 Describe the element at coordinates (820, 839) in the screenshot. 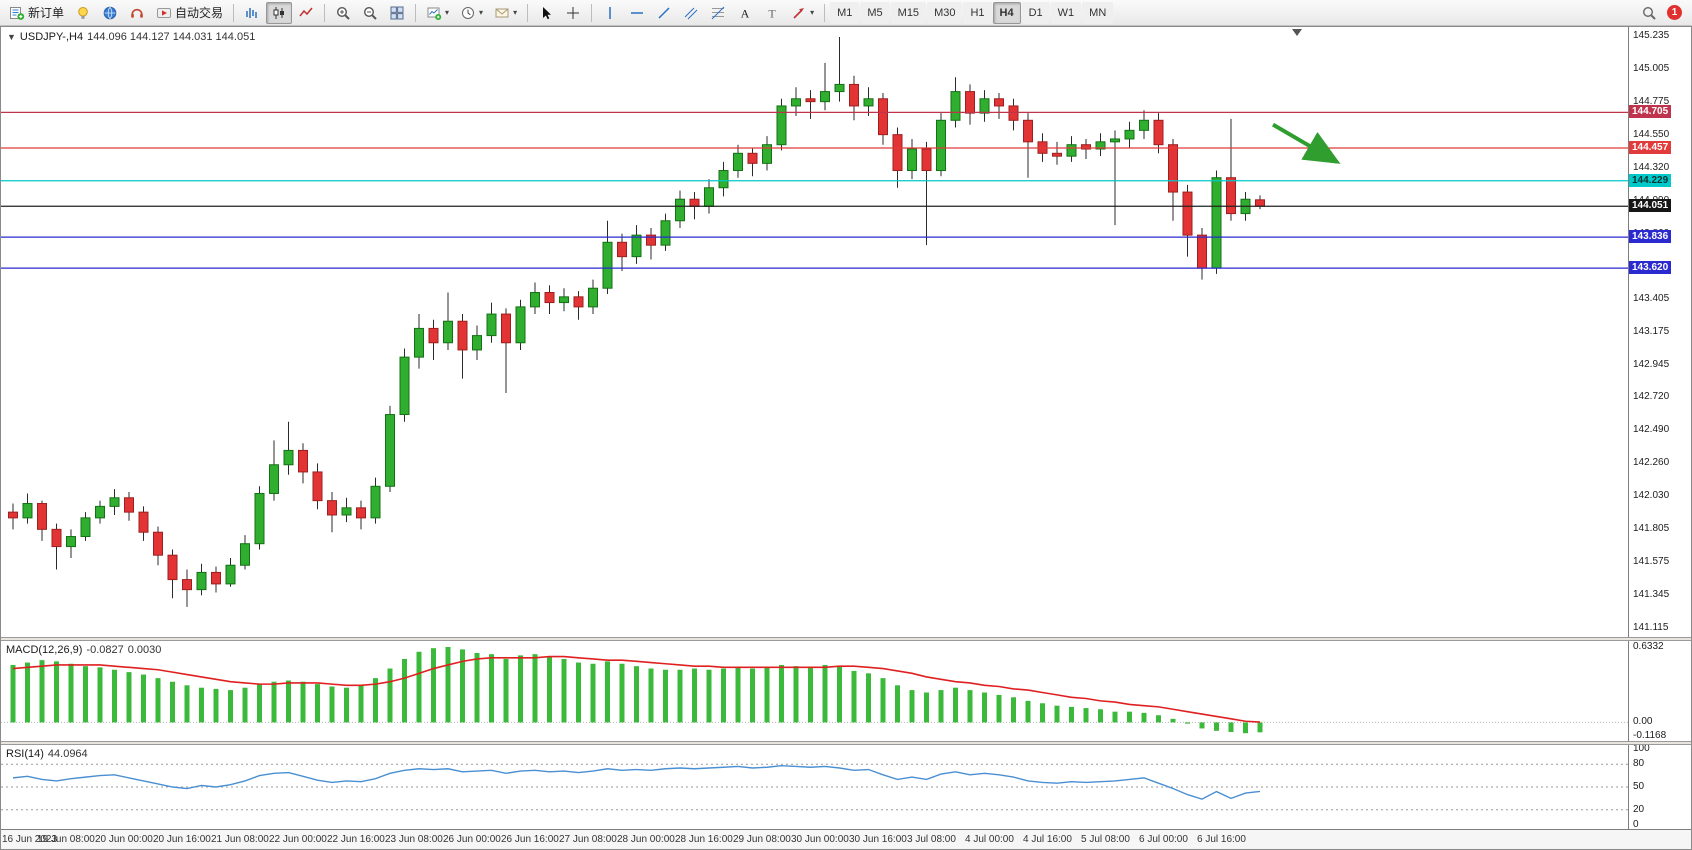

I see `time-axis-label: 30 Jun 00:00` at that location.